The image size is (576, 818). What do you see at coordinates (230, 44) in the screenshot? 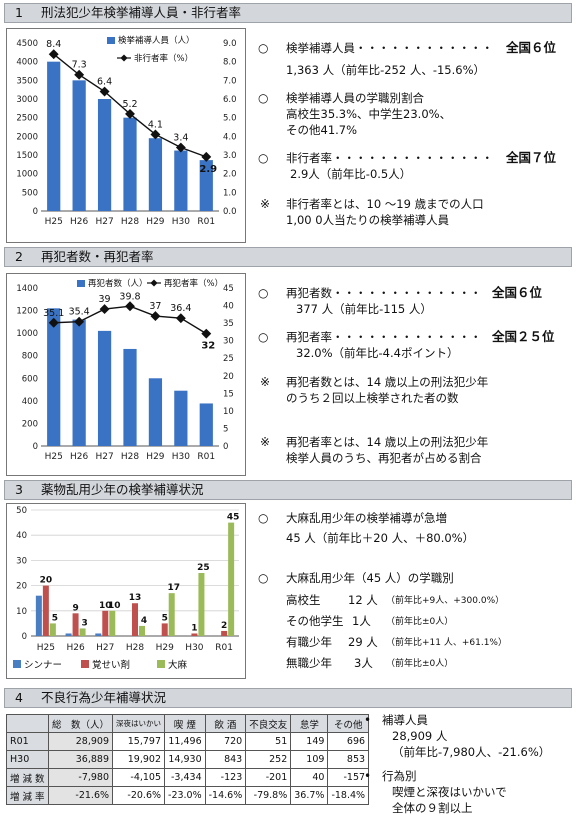
I see `y-tick-right: 9.0` at bounding box center [230, 44].